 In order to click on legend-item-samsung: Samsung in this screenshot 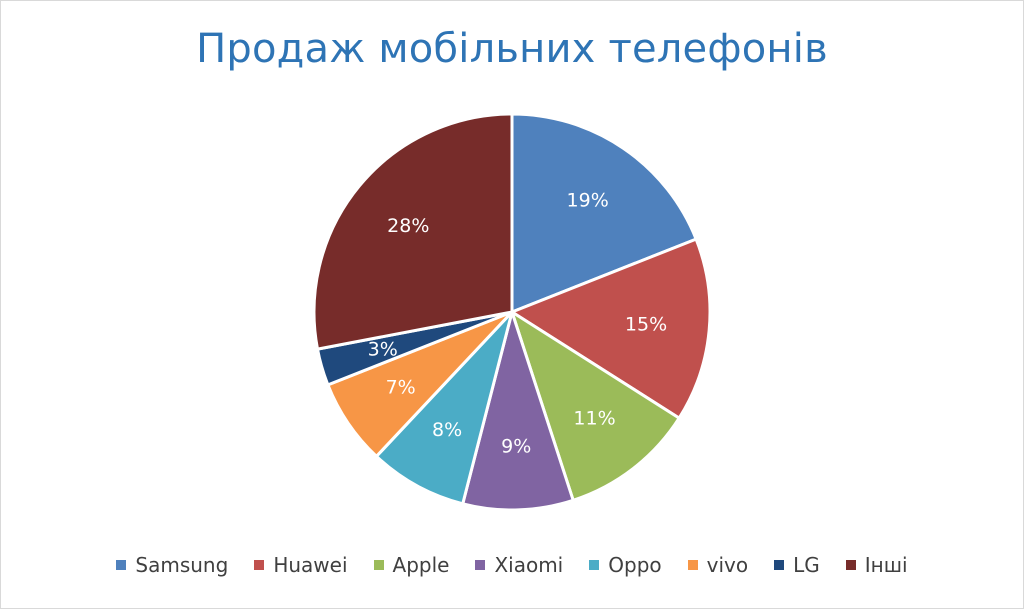, I will do `click(172, 565)`.